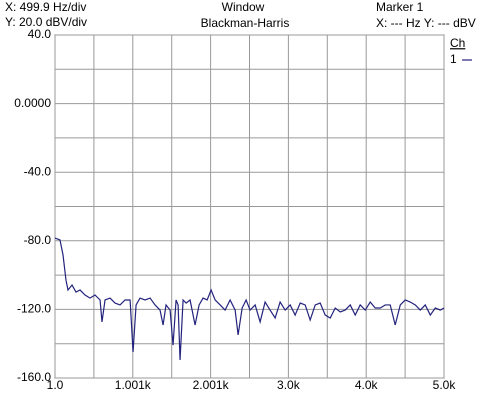  Describe the element at coordinates (289, 385) in the screenshot. I see `x-tick-label: 3.0k` at that location.